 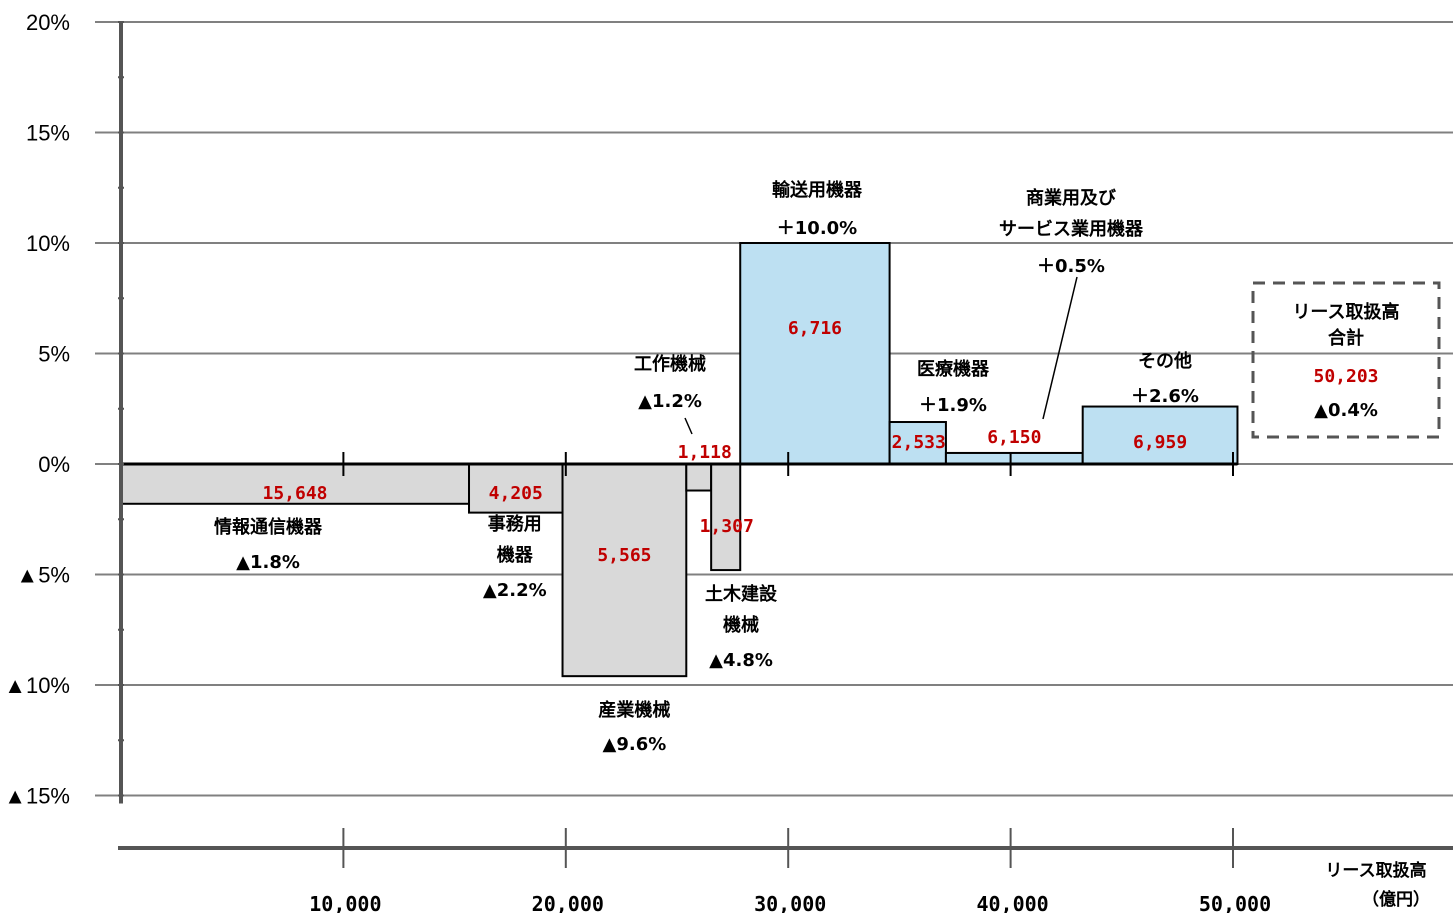 I want to click on category-label: 商業用及び, so click(x=1071, y=198).